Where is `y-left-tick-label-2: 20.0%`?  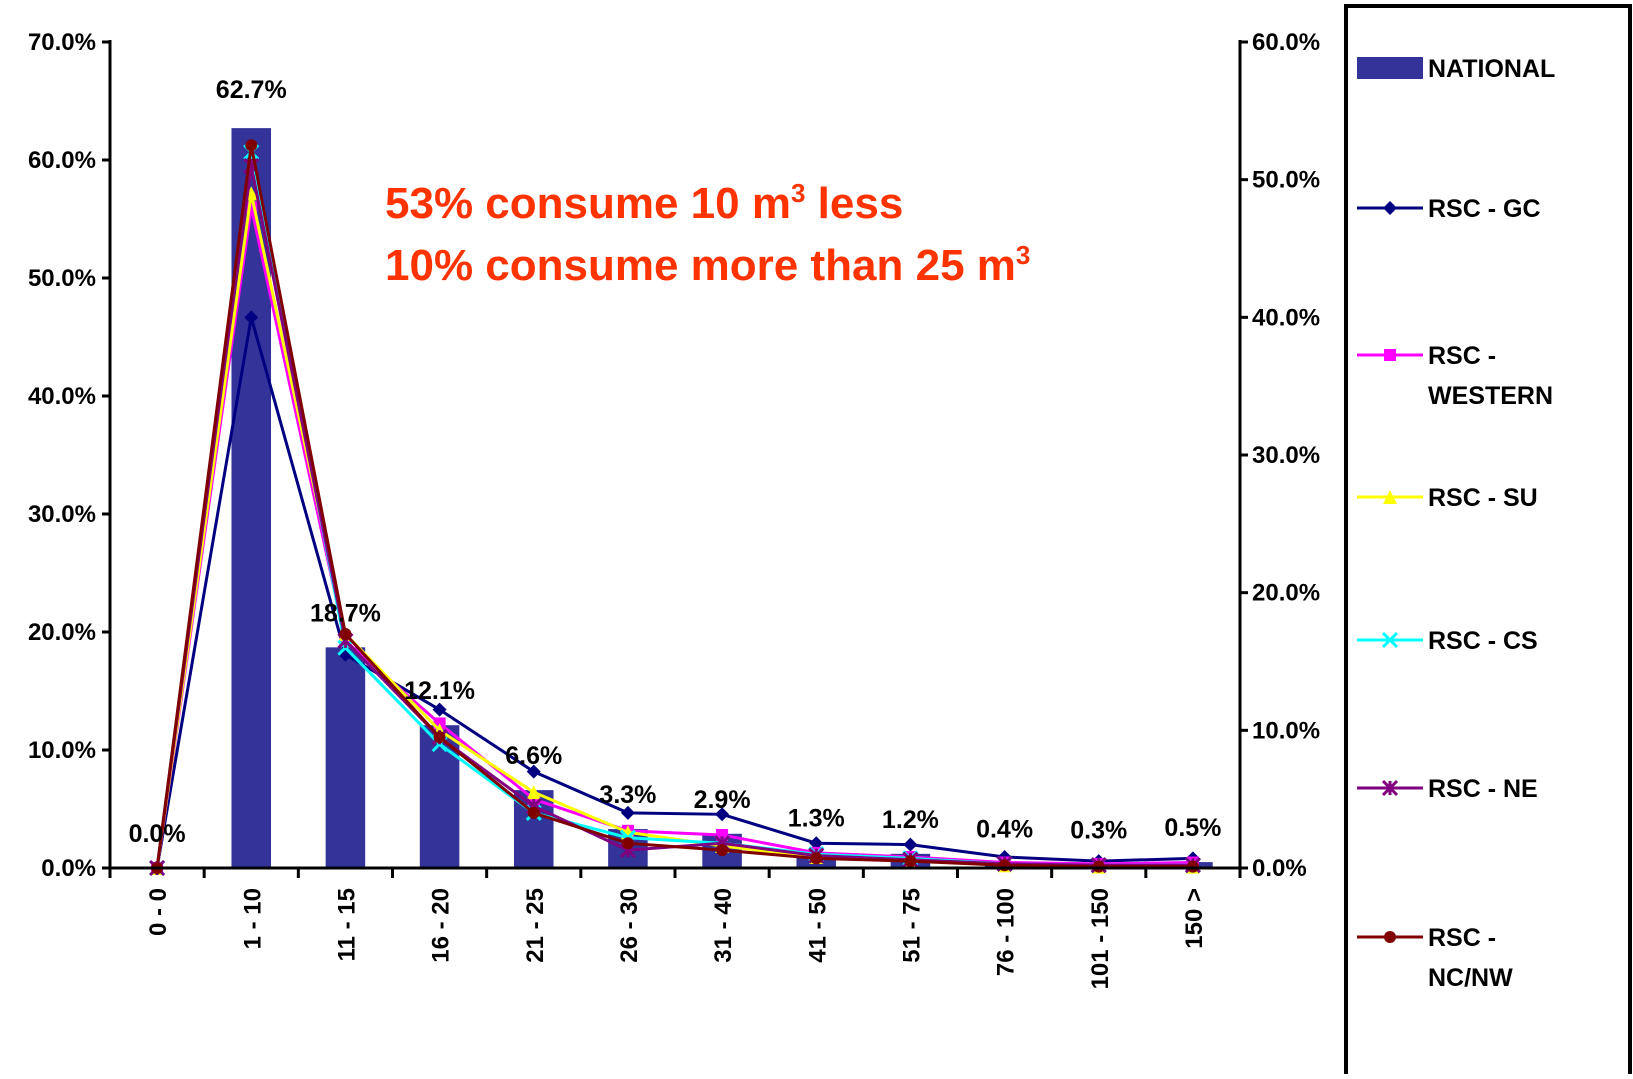 y-left-tick-label-2: 20.0% is located at coordinates (62, 632).